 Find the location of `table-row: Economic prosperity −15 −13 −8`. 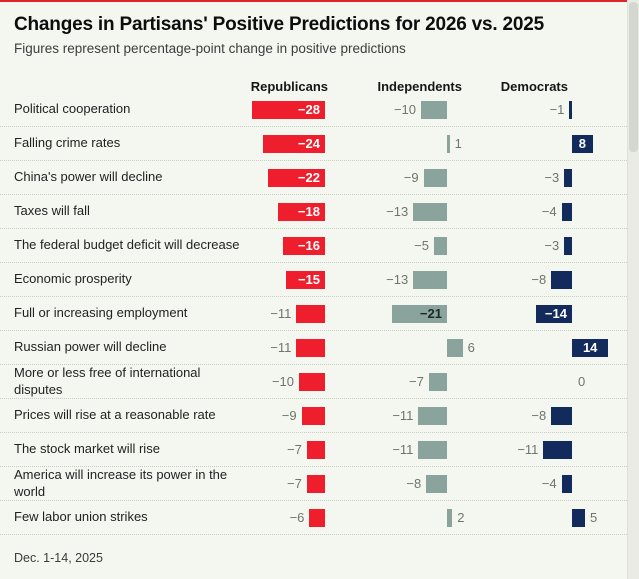

table-row: Economic prosperity −15 −13 −8 is located at coordinates (313, 280).